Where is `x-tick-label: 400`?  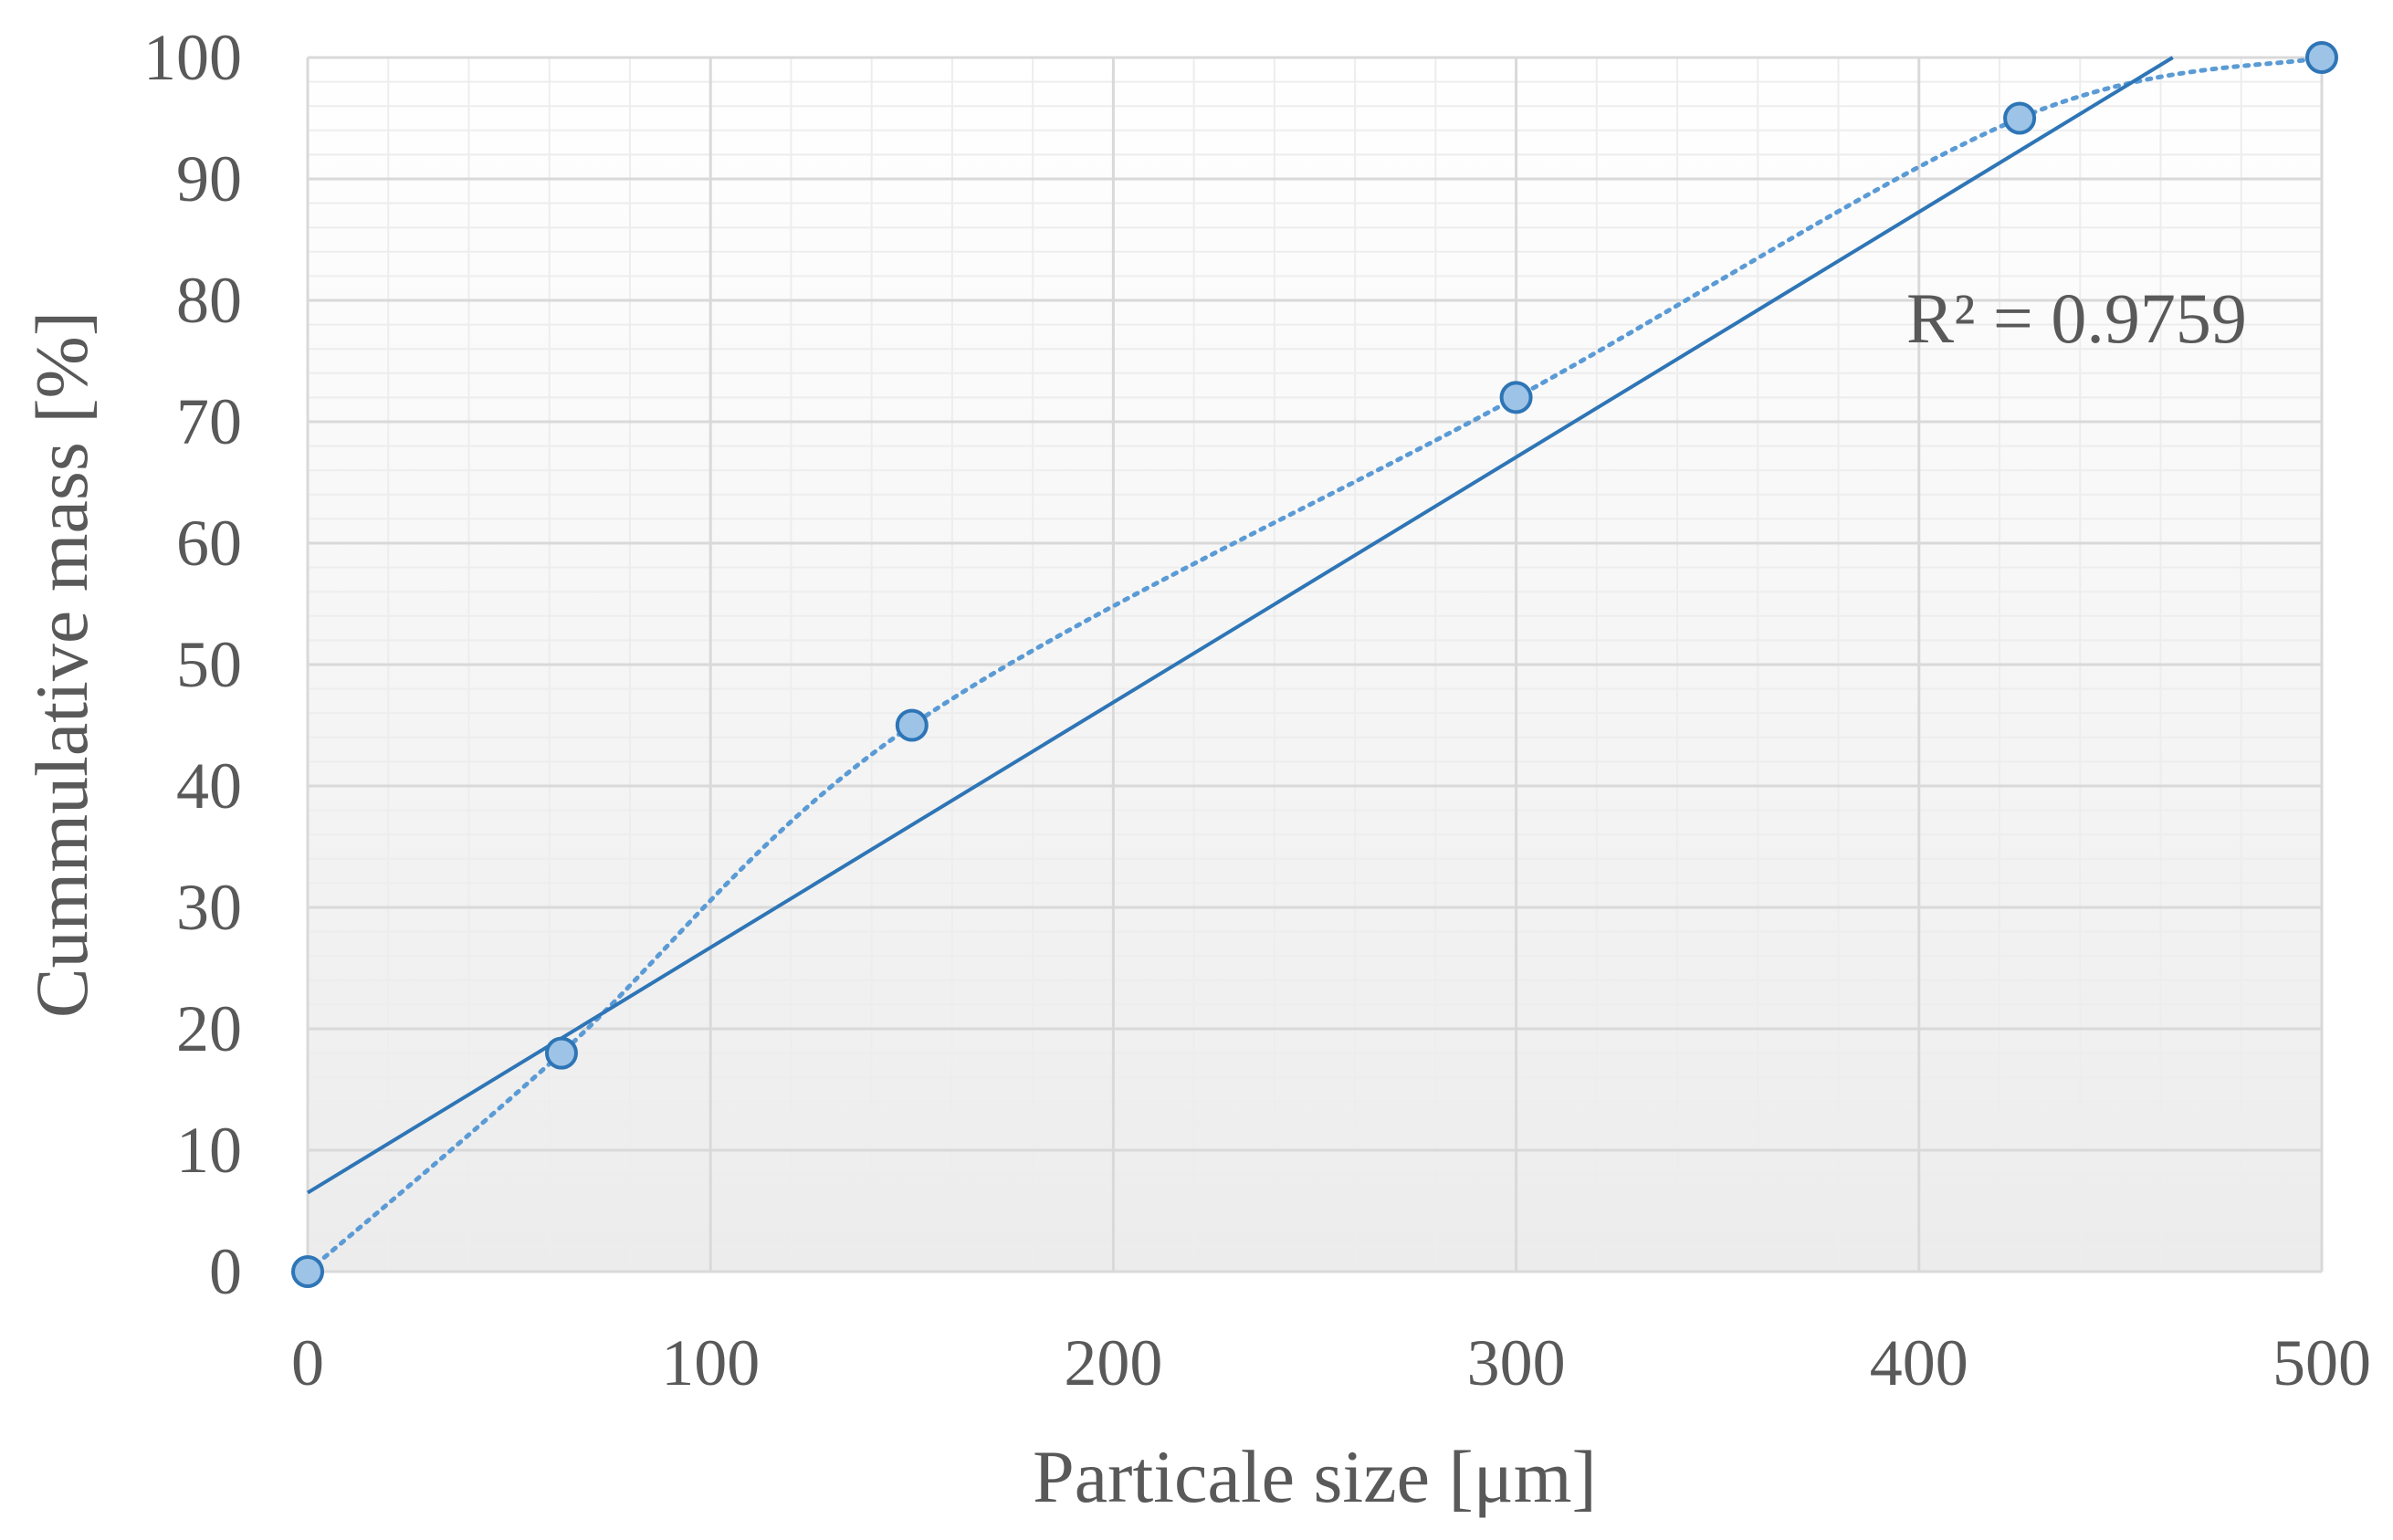
x-tick-label: 400 is located at coordinates (1919, 1362).